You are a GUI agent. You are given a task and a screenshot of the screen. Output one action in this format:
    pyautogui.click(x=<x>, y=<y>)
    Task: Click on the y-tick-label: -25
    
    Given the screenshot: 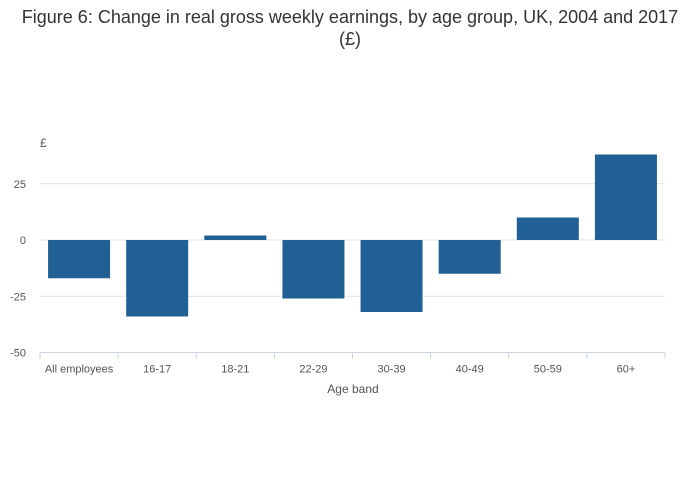 What is the action you would take?
    pyautogui.click(x=18, y=297)
    